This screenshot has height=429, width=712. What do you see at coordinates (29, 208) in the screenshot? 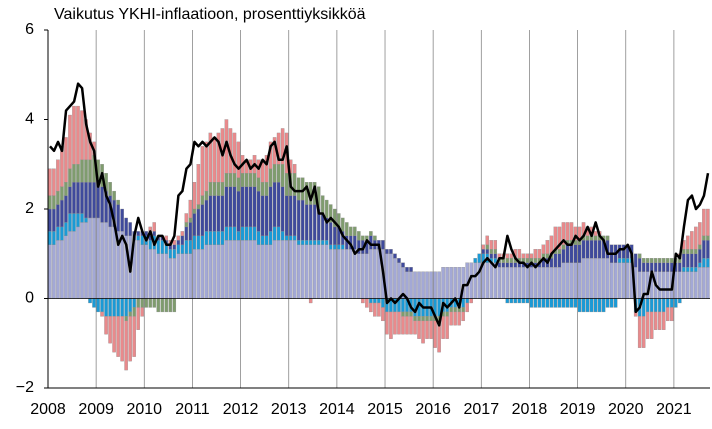
I see `y-tick-label: 2` at bounding box center [29, 208].